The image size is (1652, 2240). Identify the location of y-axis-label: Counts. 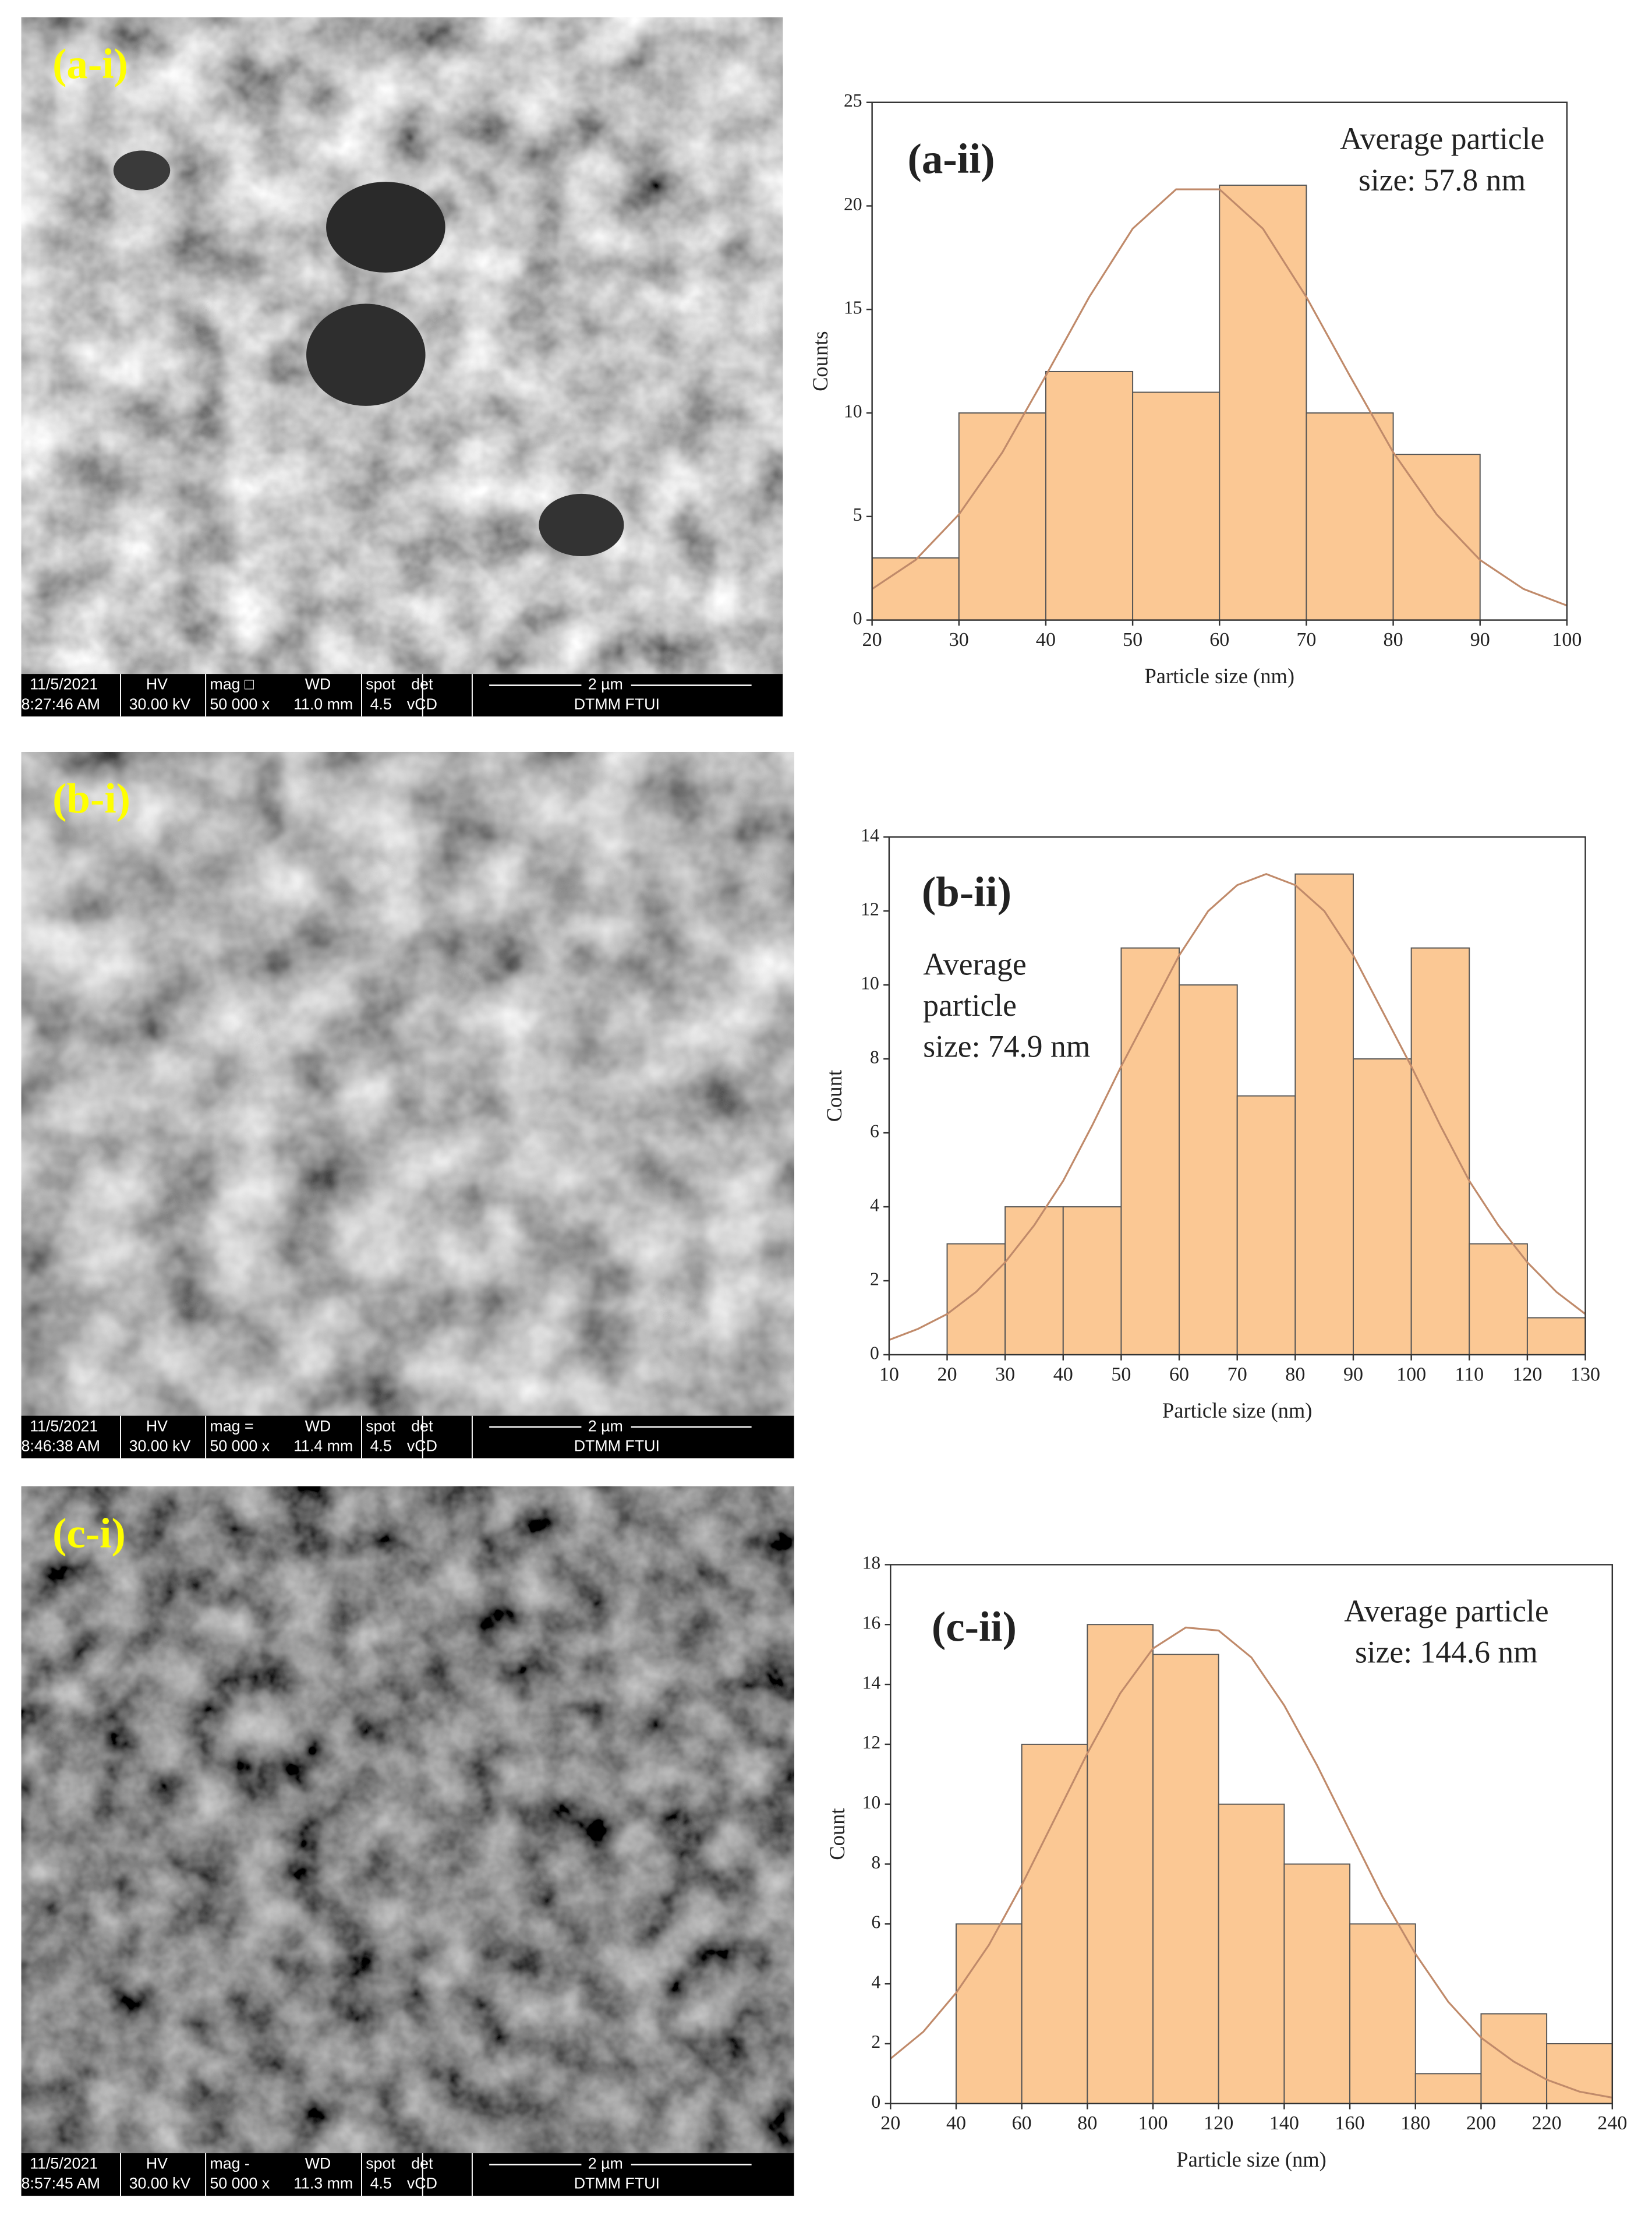
(820, 361).